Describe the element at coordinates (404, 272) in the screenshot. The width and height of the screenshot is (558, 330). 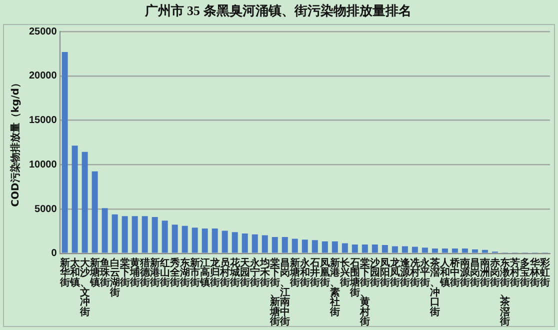
I see `x-tick-label: 逢源街` at that location.